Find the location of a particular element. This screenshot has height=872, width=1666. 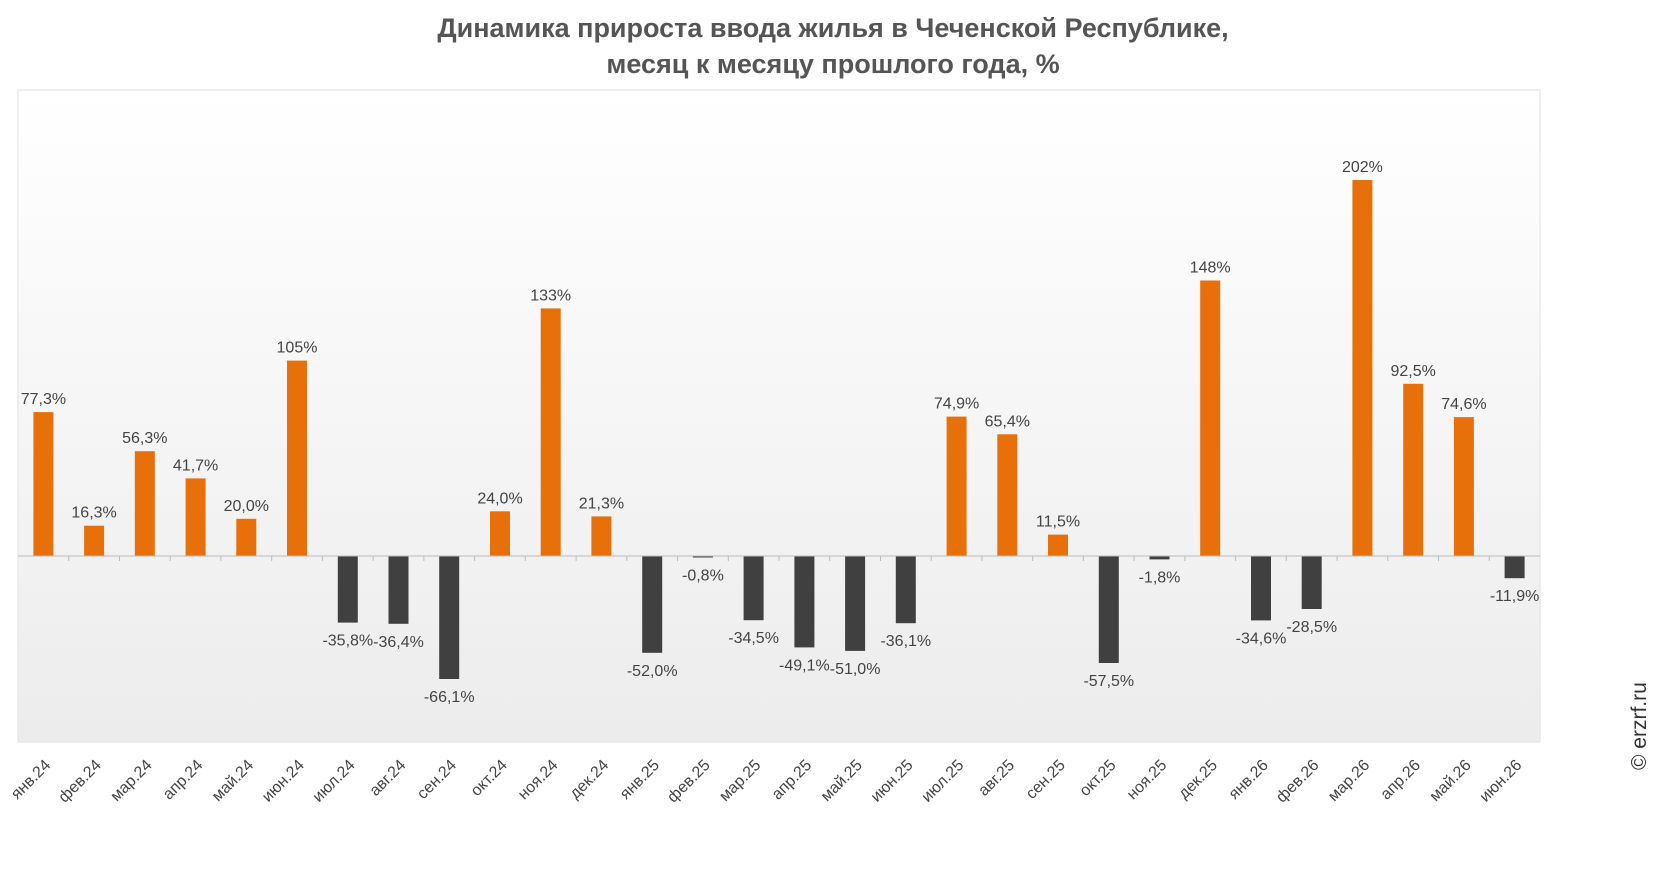

category-label-9: окт.24 is located at coordinates (489, 778).